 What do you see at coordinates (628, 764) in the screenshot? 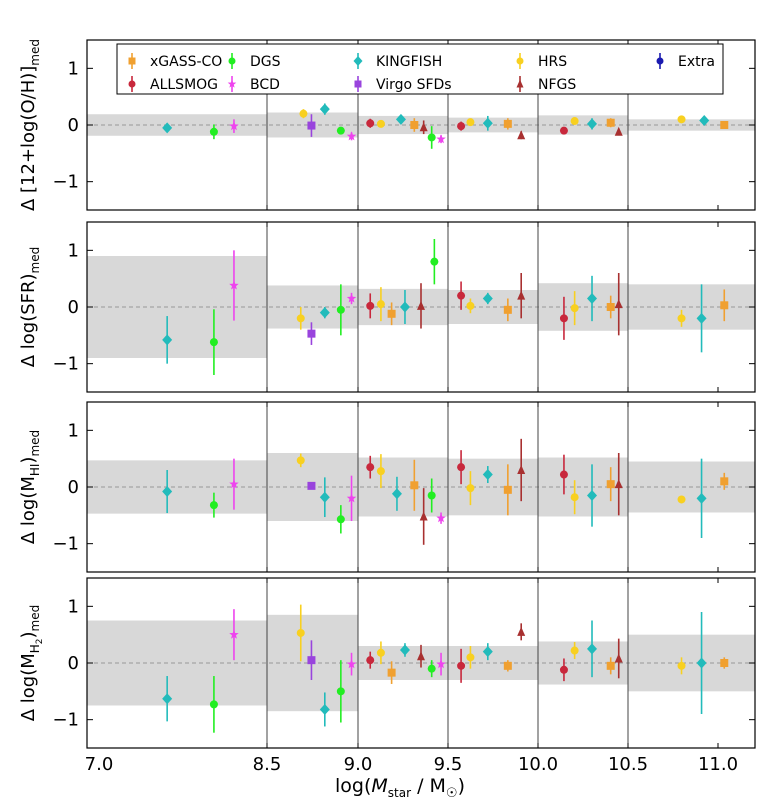
I see `x-tick-label: 10.5` at bounding box center [628, 764].